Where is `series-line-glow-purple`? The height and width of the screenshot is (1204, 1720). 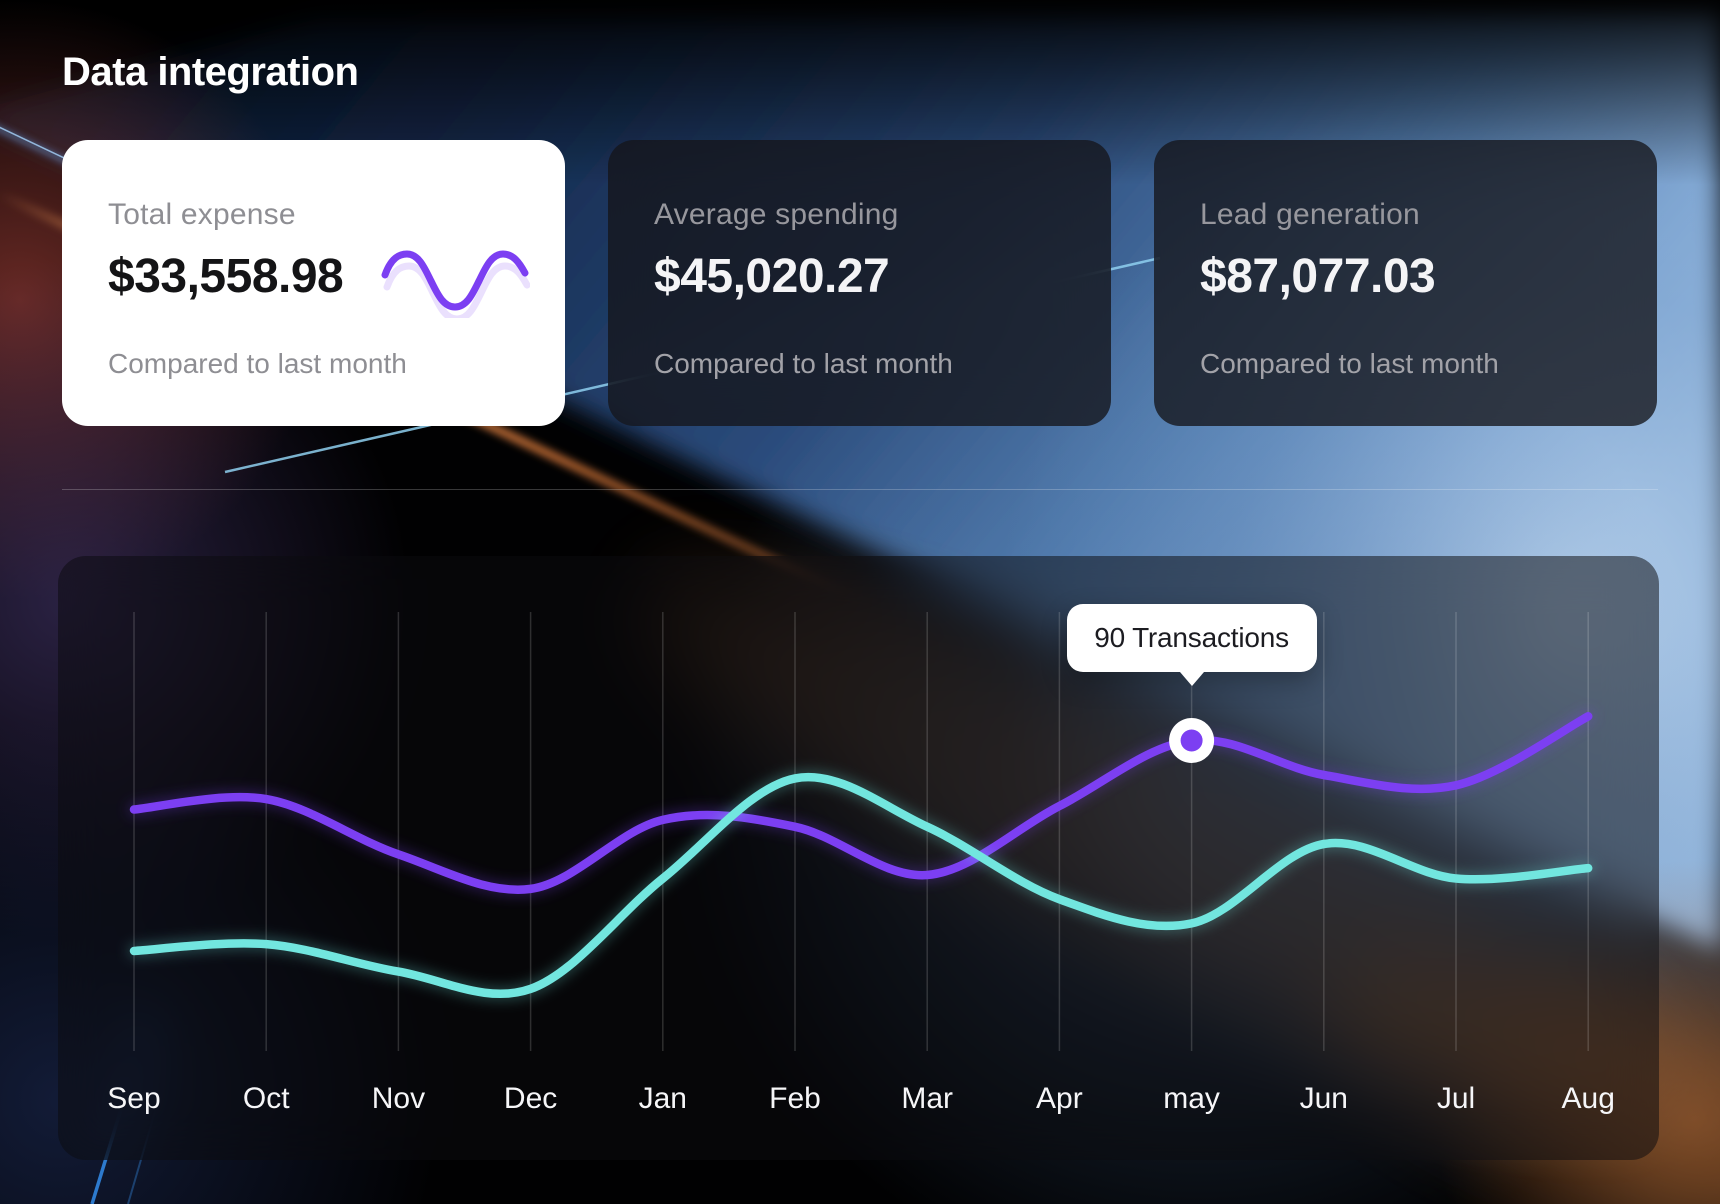 series-line-glow-purple is located at coordinates (861, 803).